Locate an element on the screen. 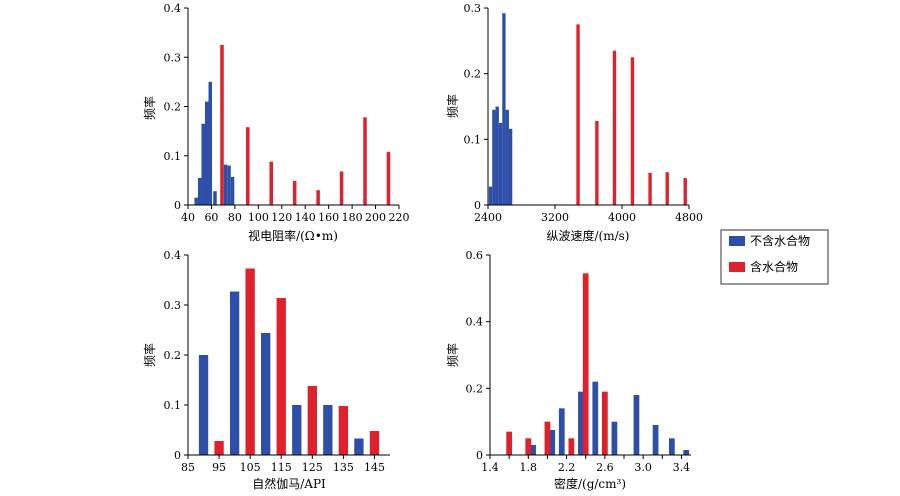 The height and width of the screenshot is (496, 900). x-tick-label: 125 is located at coordinates (312, 467).